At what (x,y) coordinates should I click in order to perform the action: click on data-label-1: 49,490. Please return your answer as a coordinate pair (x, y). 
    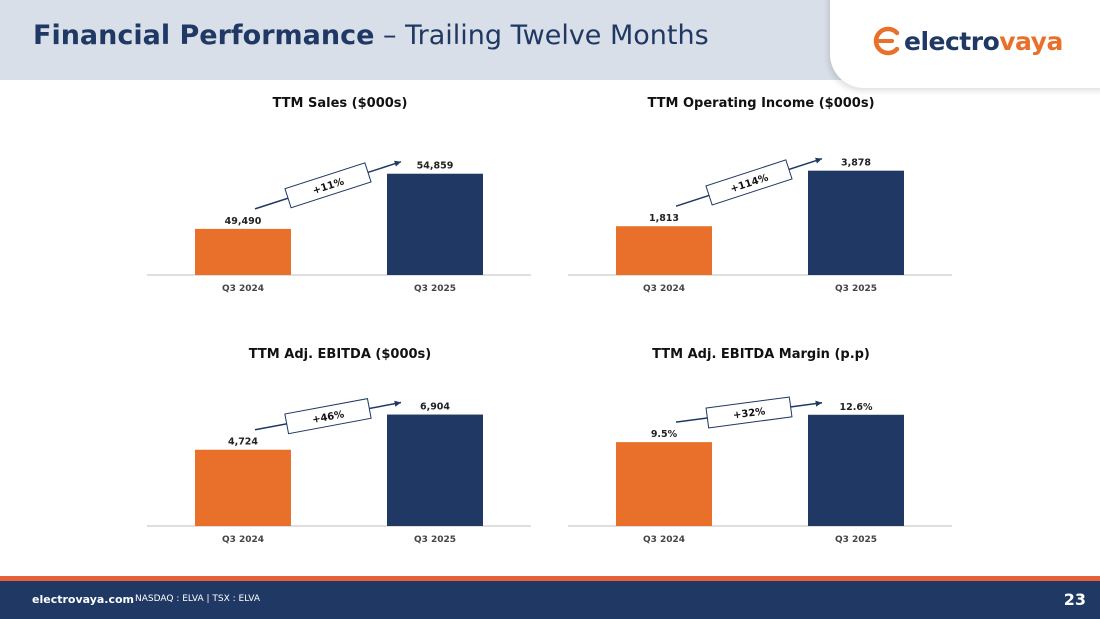
    Looking at the image, I should click on (243, 221).